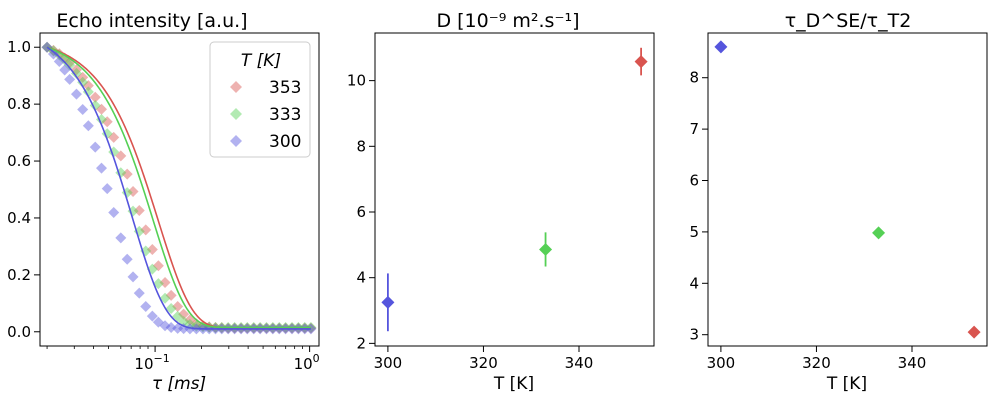 The image size is (996, 402). I want to click on y-tick-label: 6, so click(694, 181).